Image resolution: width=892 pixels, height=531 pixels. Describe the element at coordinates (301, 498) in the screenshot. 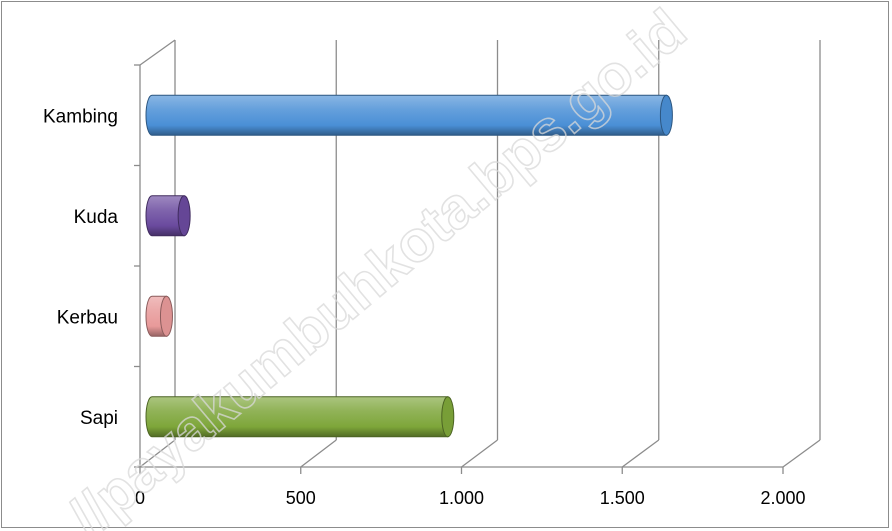

I see `x-tick-label: 500` at that location.